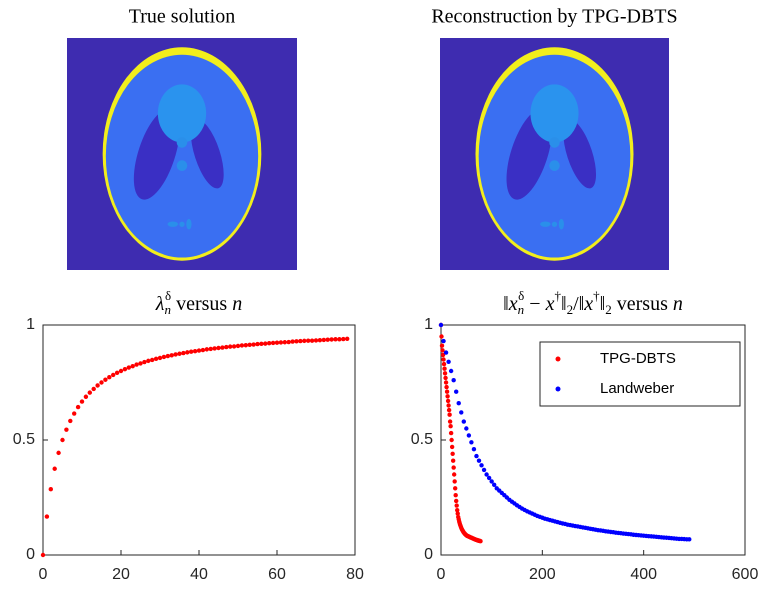  What do you see at coordinates (441, 574) in the screenshot?
I see `x-tick-label: 0` at bounding box center [441, 574].